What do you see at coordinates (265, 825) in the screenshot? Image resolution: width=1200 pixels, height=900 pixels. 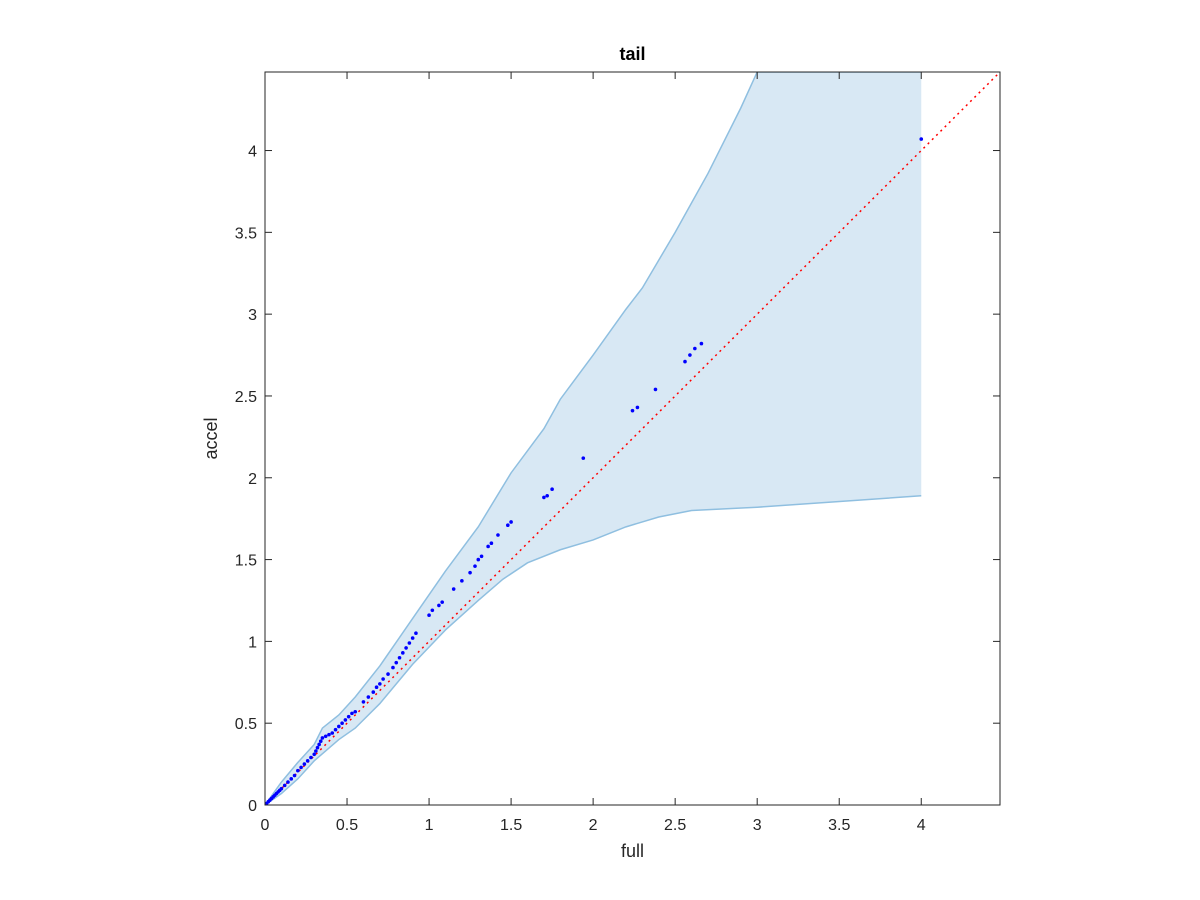 I see `x-tick-label: 0` at bounding box center [265, 825].